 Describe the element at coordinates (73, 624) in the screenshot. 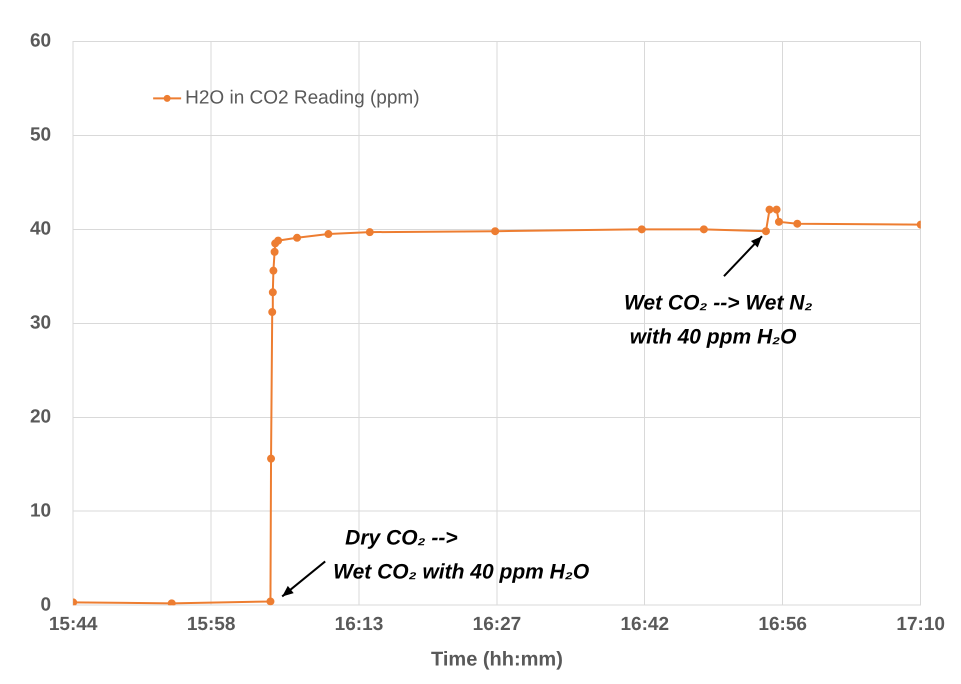

I see `x-tick-label: 15:44` at that location.